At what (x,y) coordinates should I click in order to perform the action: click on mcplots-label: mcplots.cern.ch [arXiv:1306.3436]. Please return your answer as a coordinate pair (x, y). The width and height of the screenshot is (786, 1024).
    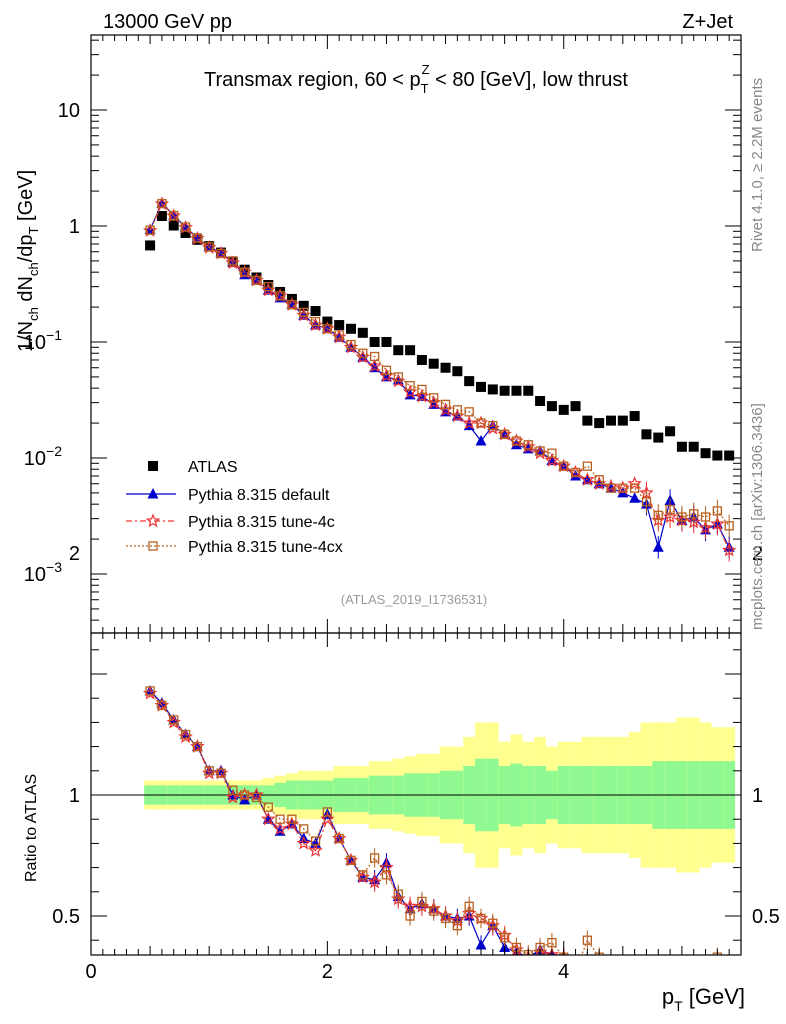
    Looking at the image, I should click on (757, 516).